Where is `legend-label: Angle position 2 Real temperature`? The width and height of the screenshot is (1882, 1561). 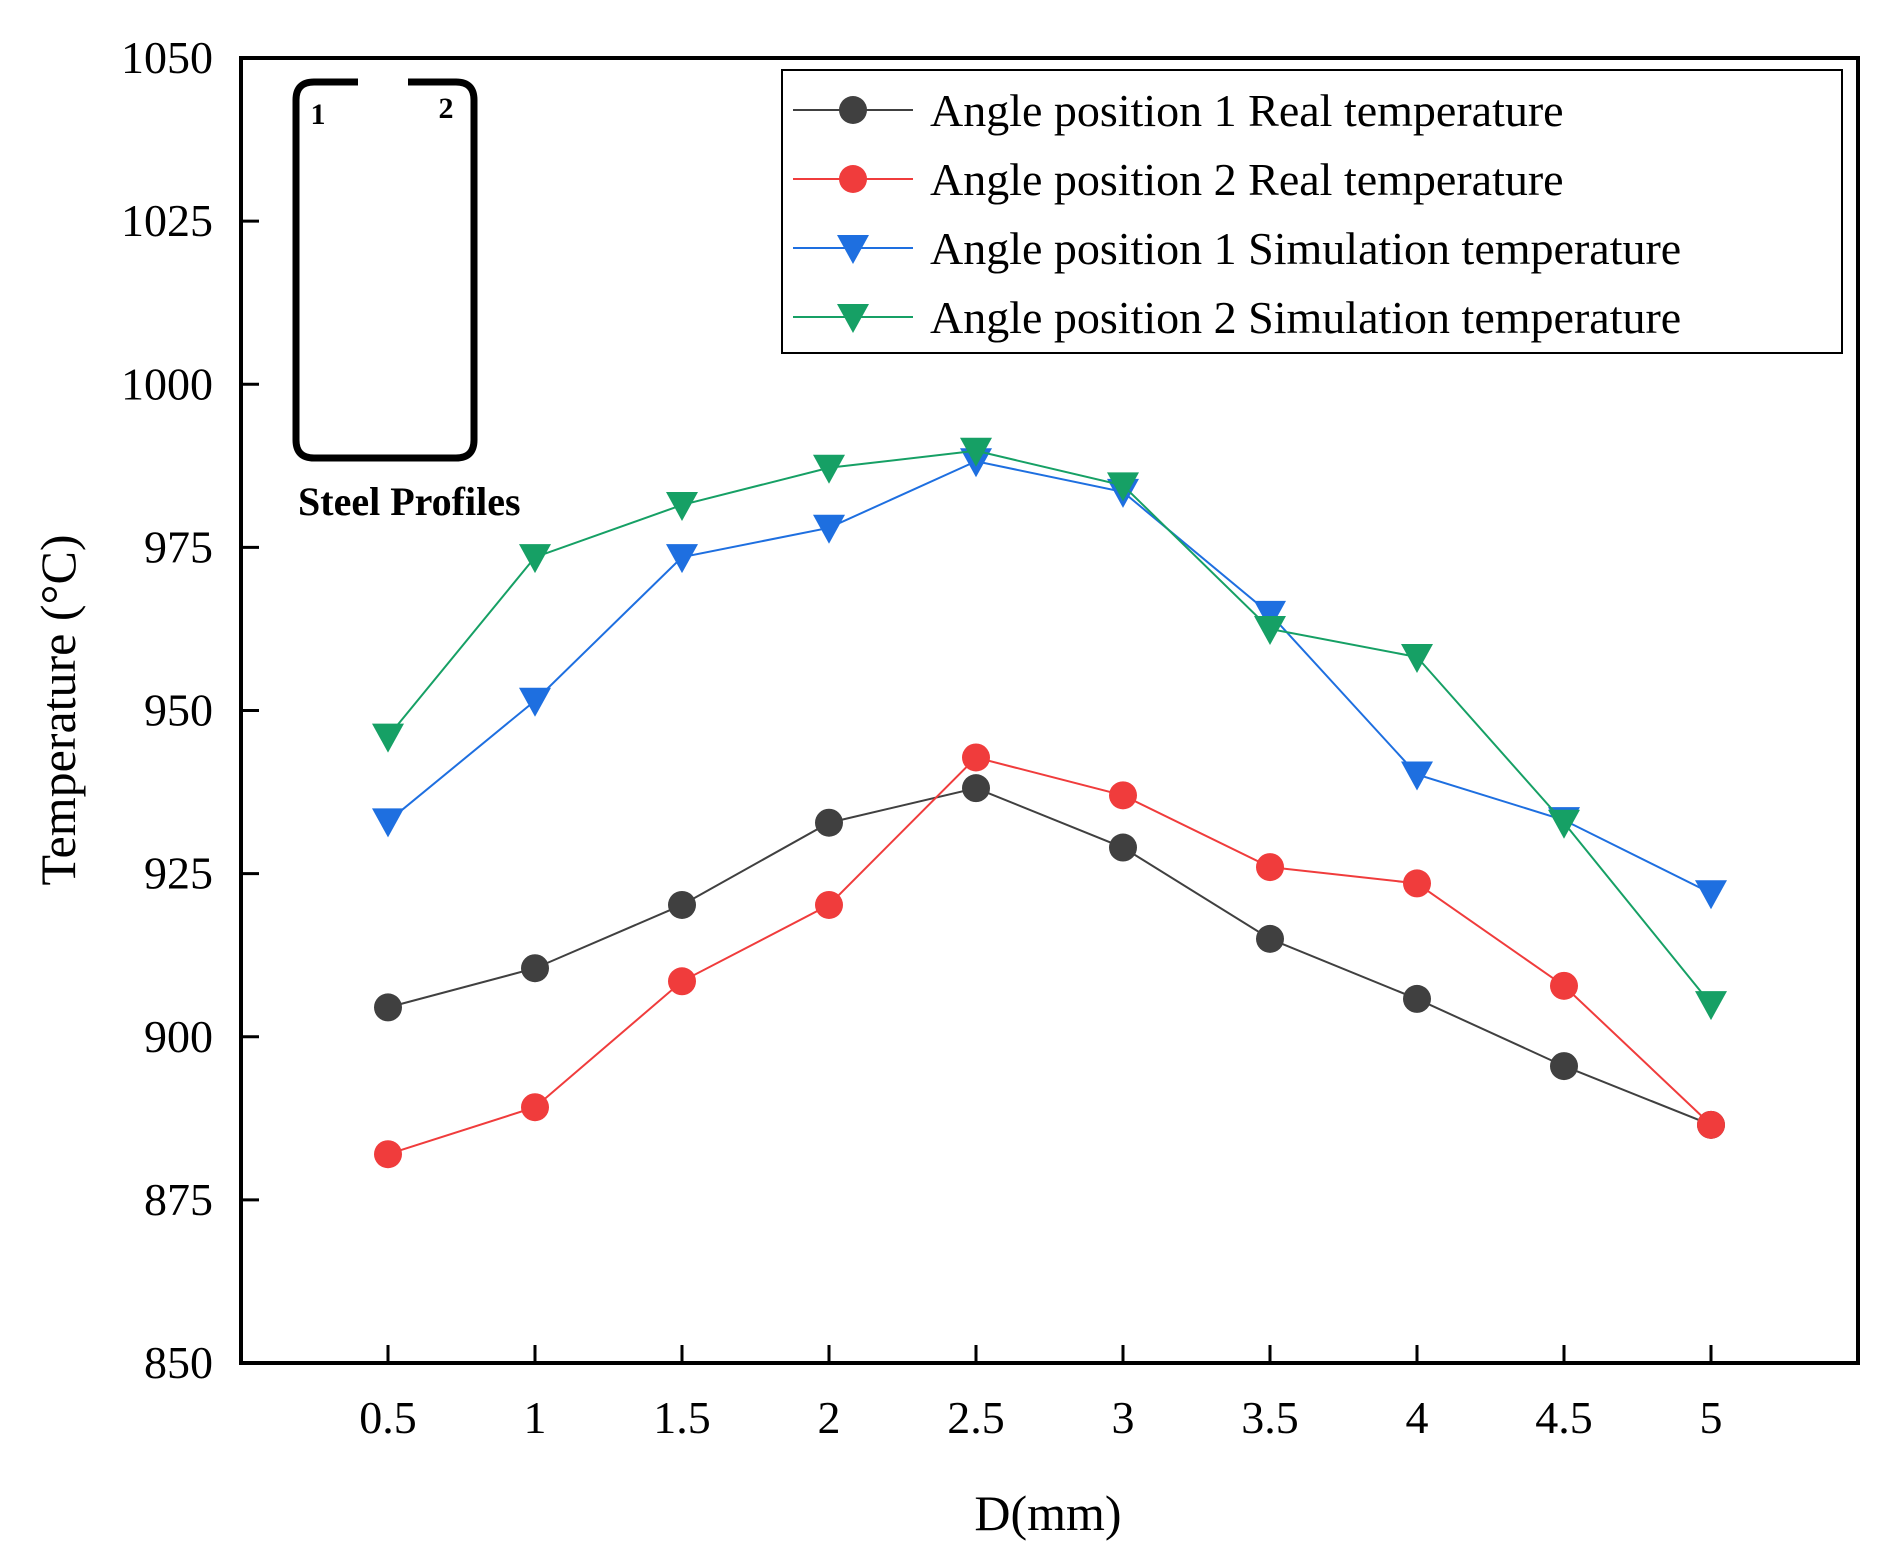 legend-label: Angle position 2 Real temperature is located at coordinates (1247, 179).